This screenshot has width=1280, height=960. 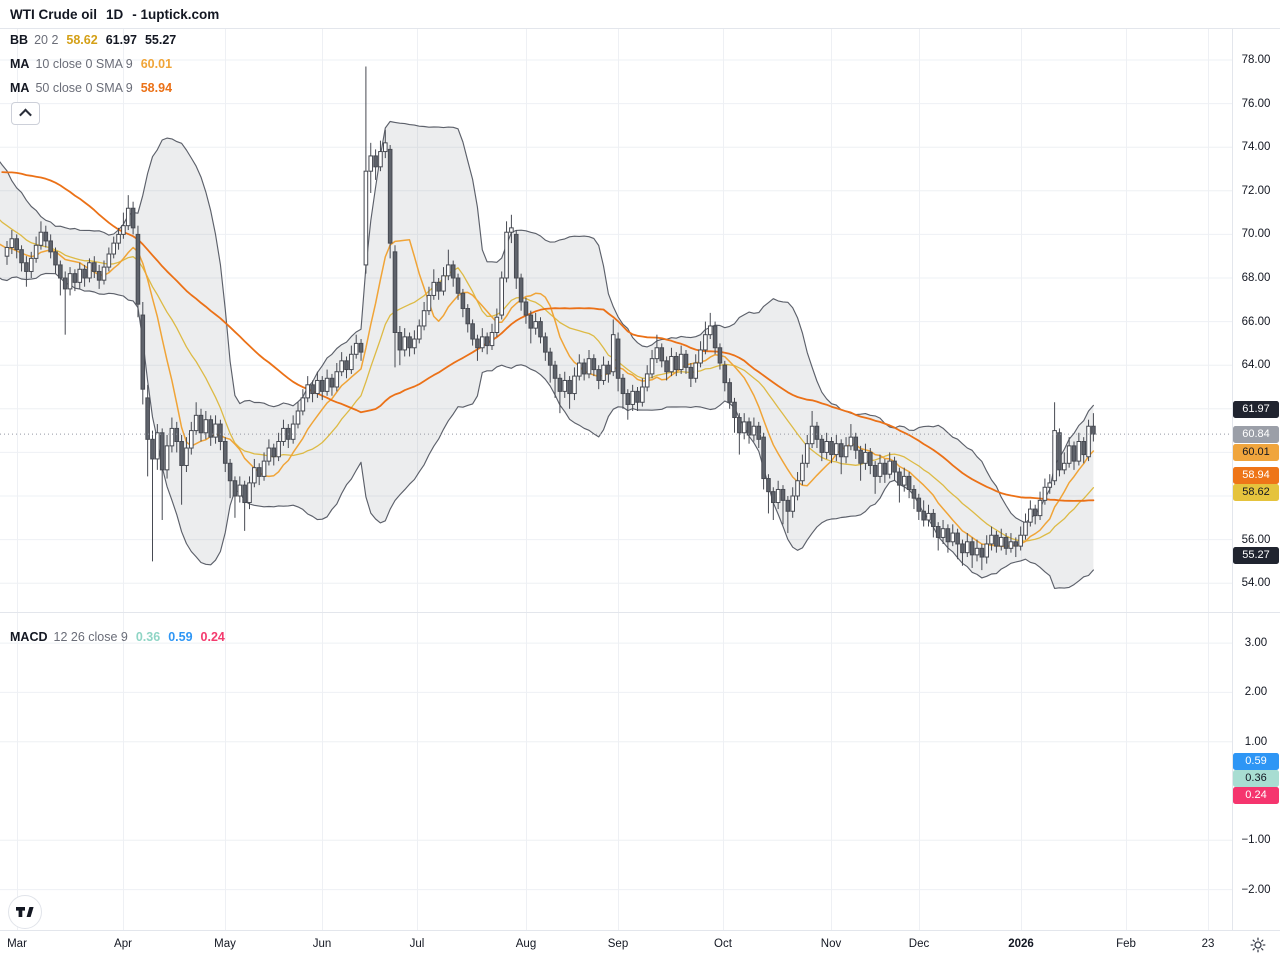 I want to click on ma50-value: 58.94, so click(x=156, y=88).